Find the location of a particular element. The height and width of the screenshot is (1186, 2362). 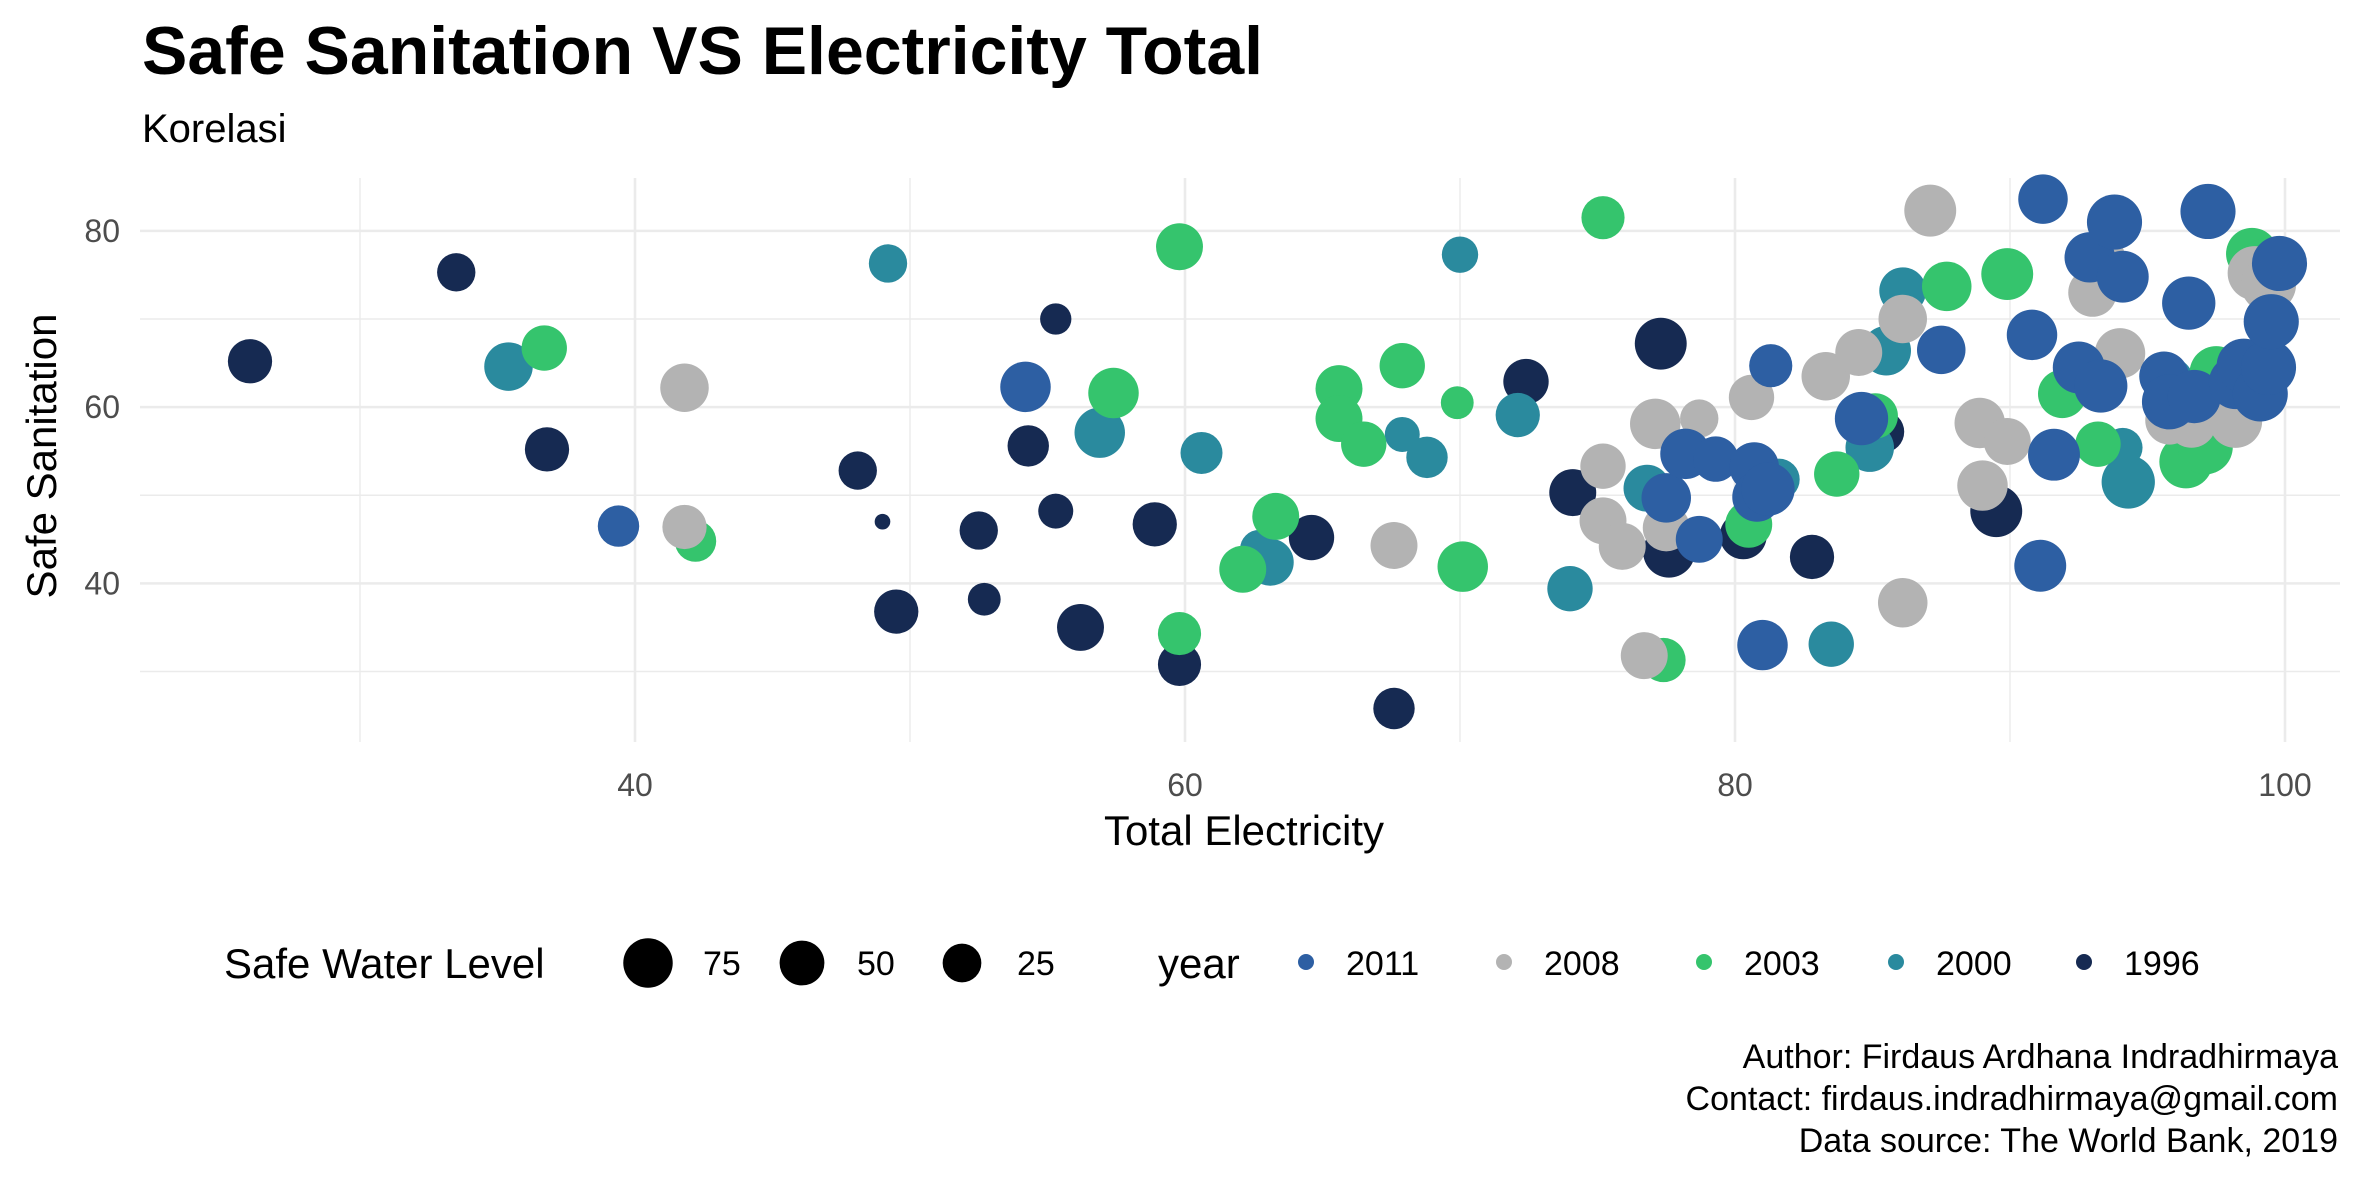

color-legend-label: 2008 is located at coordinates (1582, 964).